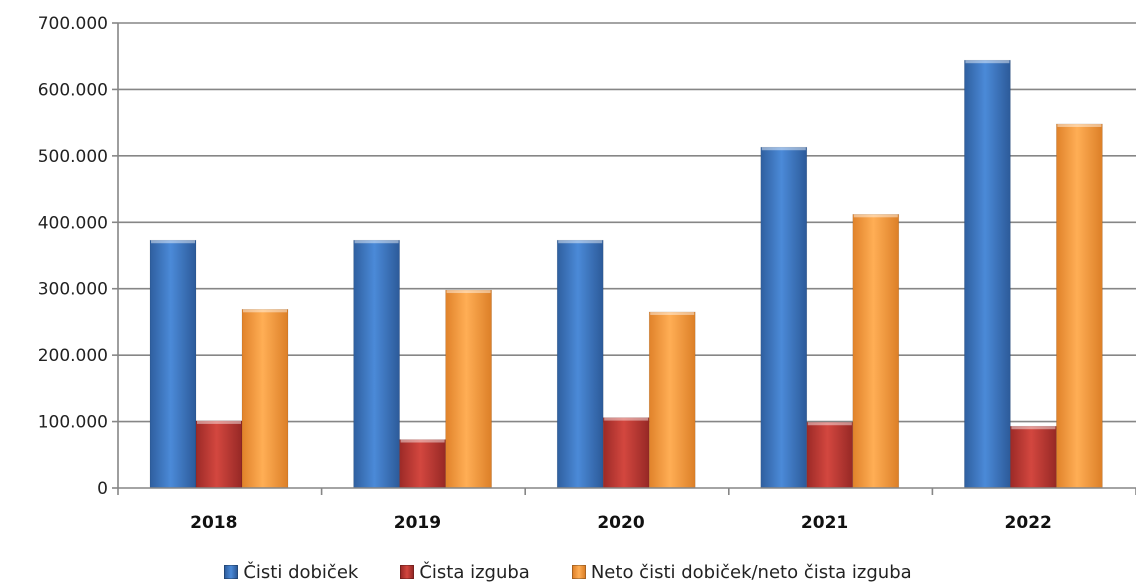 This screenshot has height=585, width=1136. I want to click on legend-label-cisti-dobicek: Čisti dobiček, so click(300, 572).